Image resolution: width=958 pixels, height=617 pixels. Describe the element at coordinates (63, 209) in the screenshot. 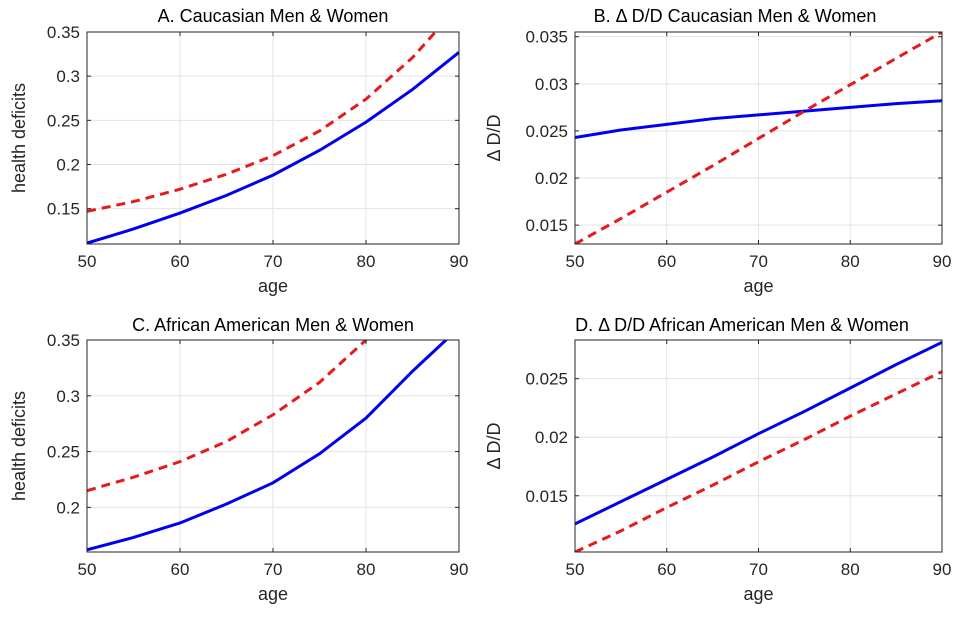

I see `y-tick-label: 0.15` at that location.